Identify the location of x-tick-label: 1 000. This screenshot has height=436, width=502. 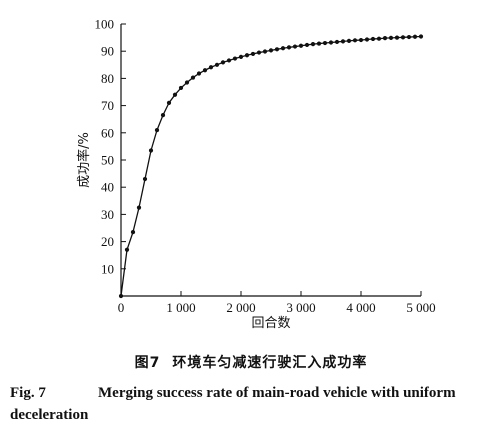
(180, 307).